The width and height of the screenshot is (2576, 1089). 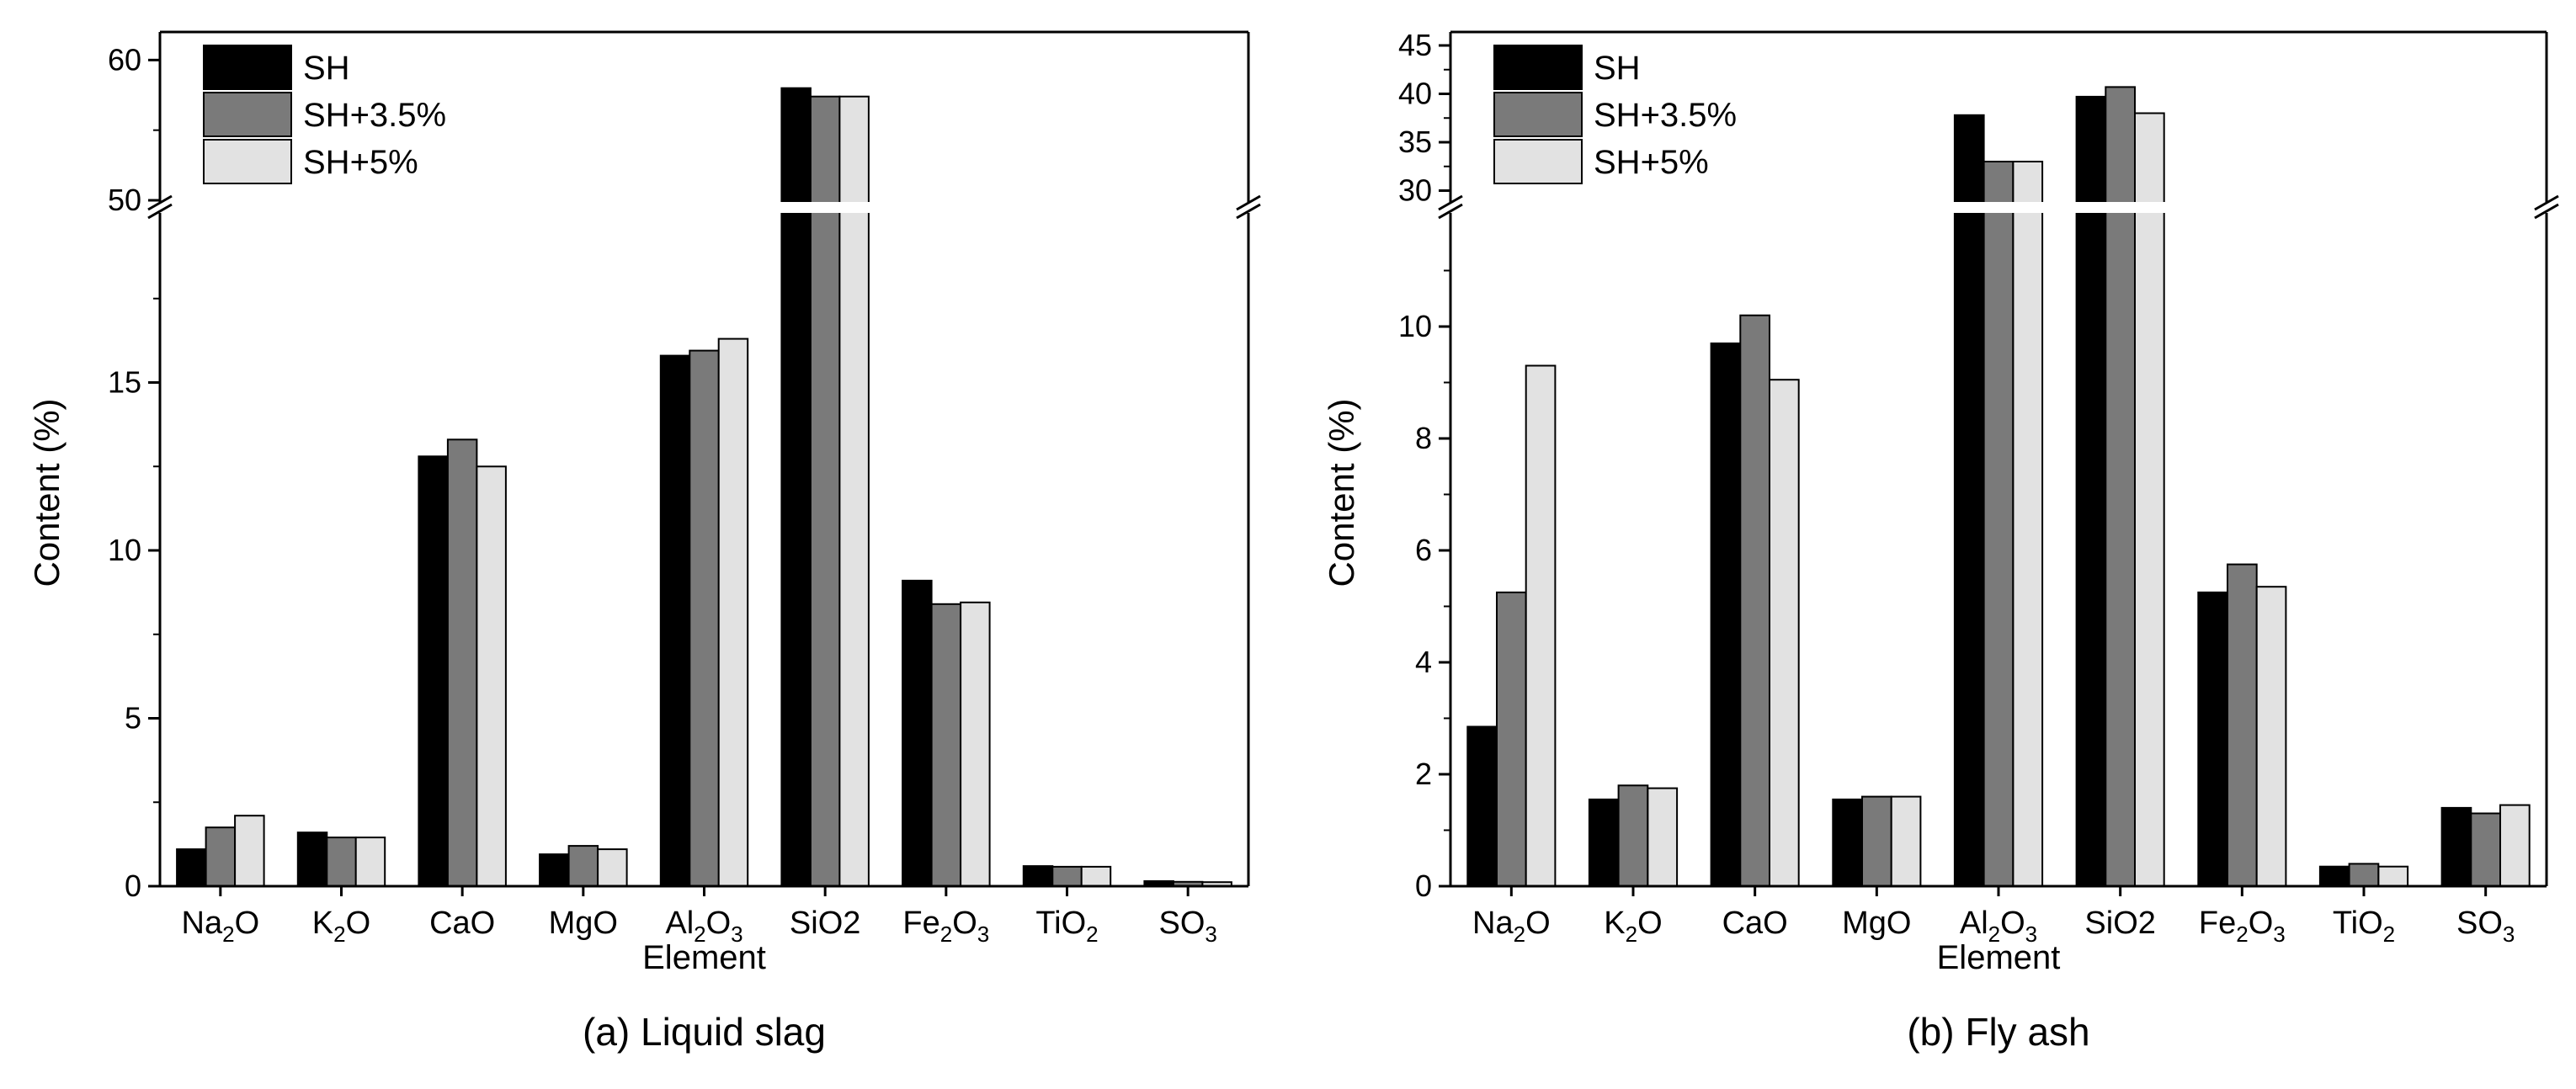 What do you see at coordinates (221, 926) in the screenshot?
I see `x-tick-label-0: Na2O` at bounding box center [221, 926].